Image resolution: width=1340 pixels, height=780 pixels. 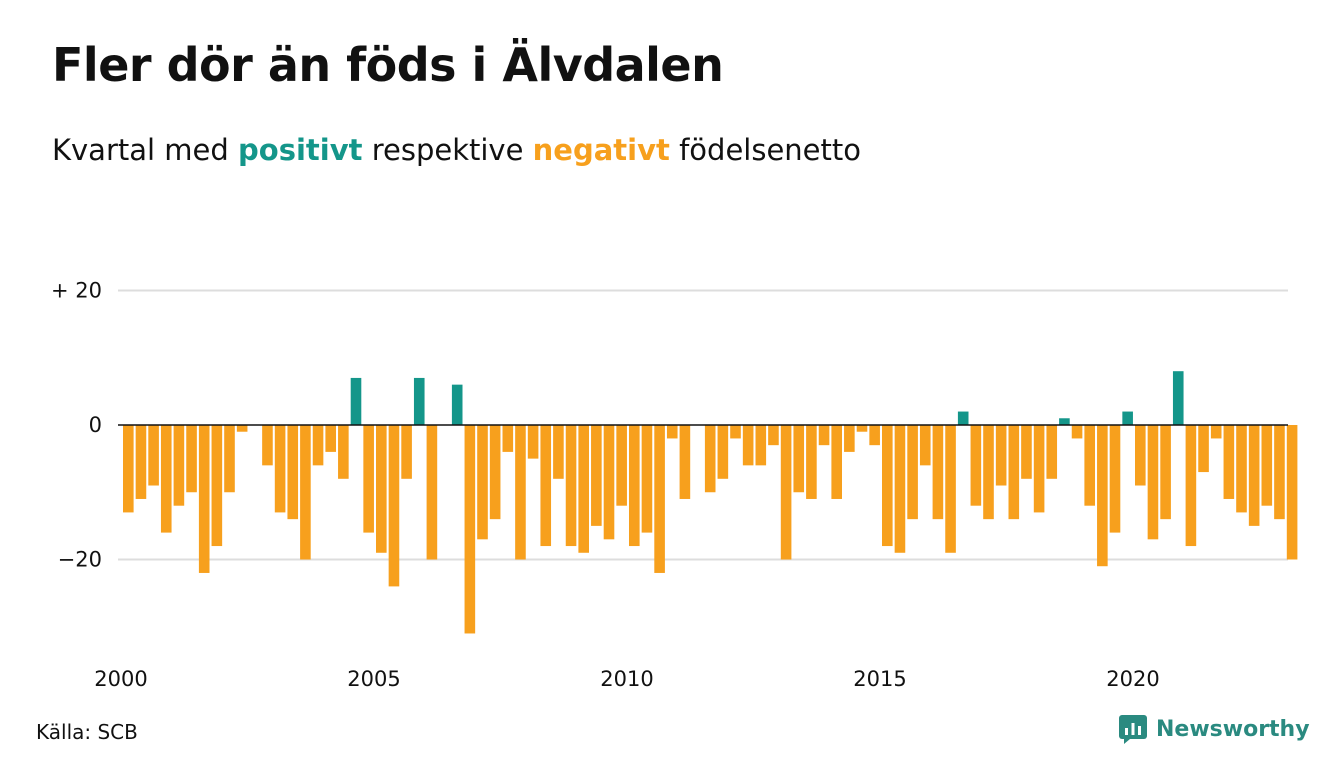 What do you see at coordinates (447, 150) in the screenshot?
I see `subtitle-mid: respektive` at bounding box center [447, 150].